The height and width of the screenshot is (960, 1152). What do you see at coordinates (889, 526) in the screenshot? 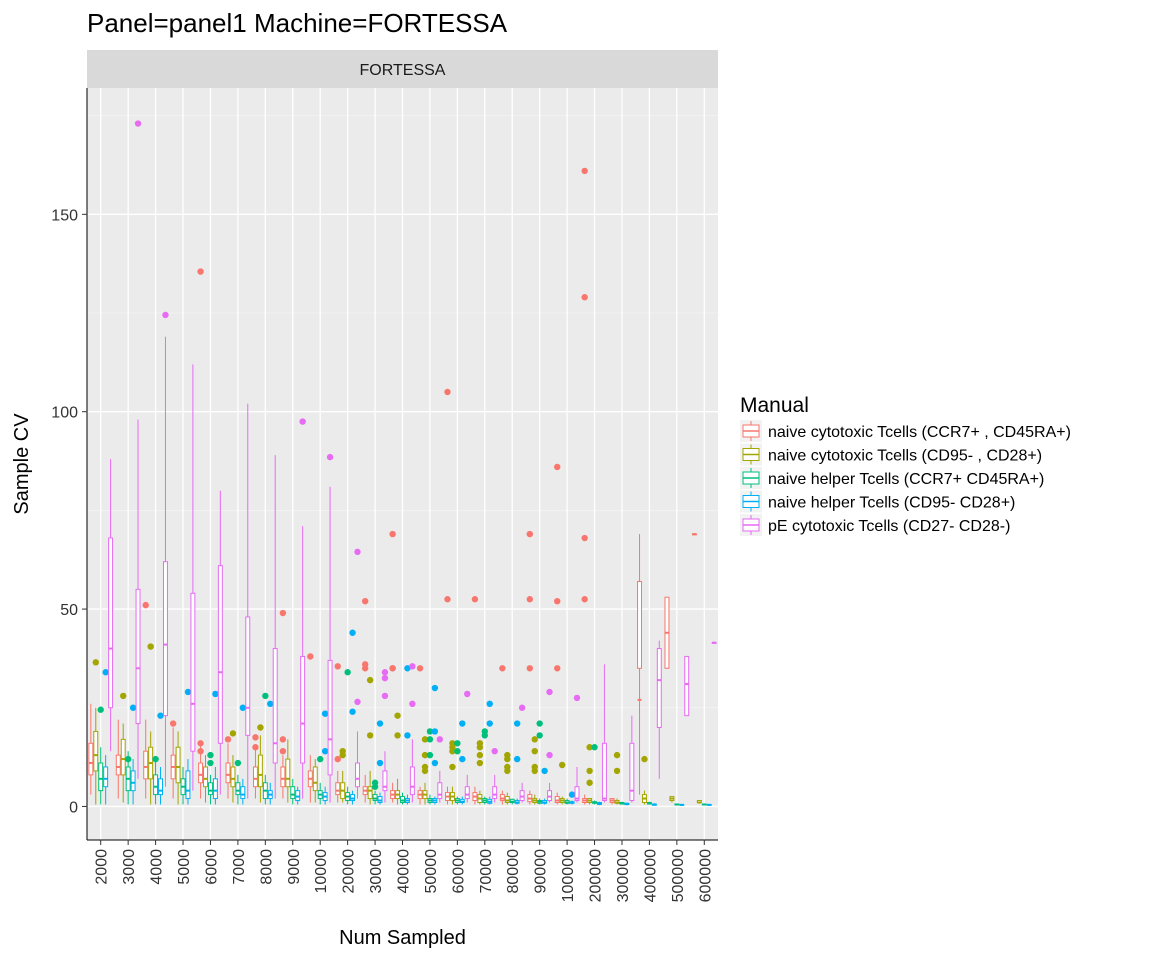
I see `legend-label: pE cytotoxic Tcells (CD27- CD28-)` at bounding box center [889, 526].